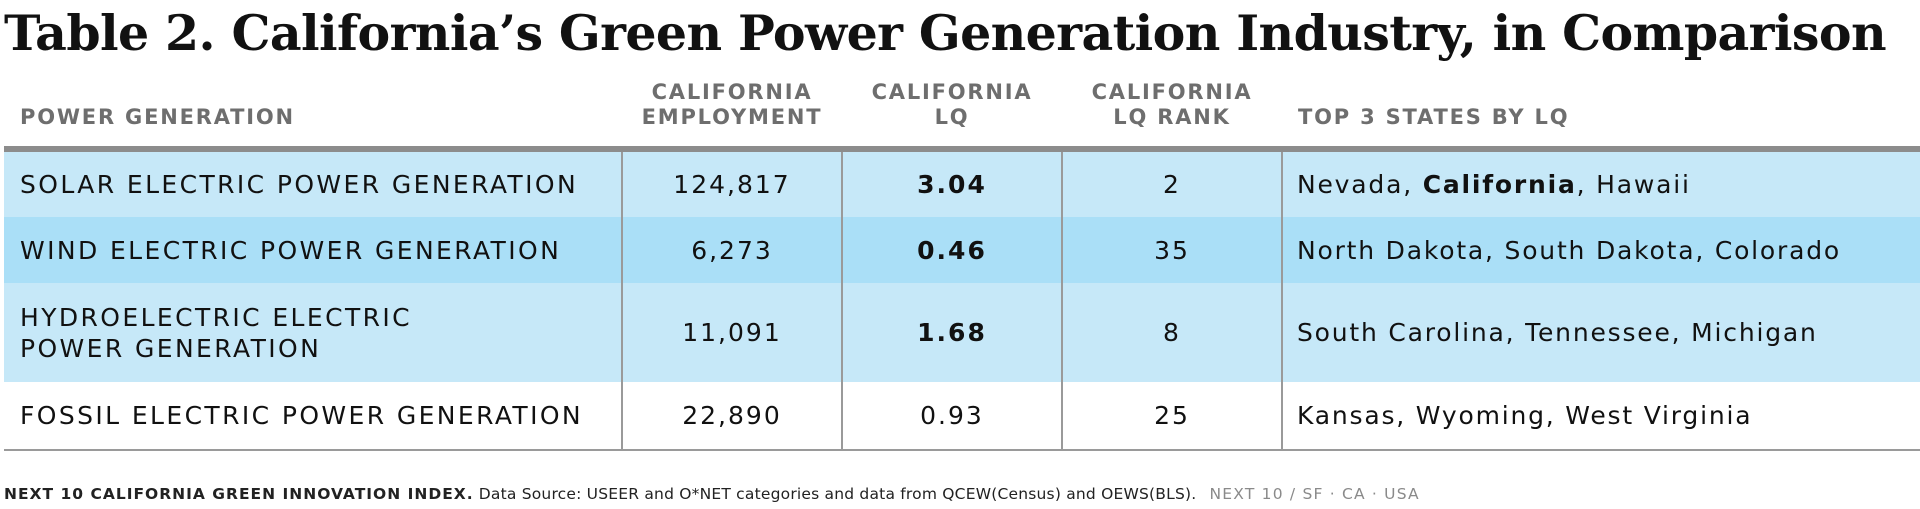 This screenshot has width=1920, height=509. I want to click on employment-cell: 11,091, so click(731, 332).